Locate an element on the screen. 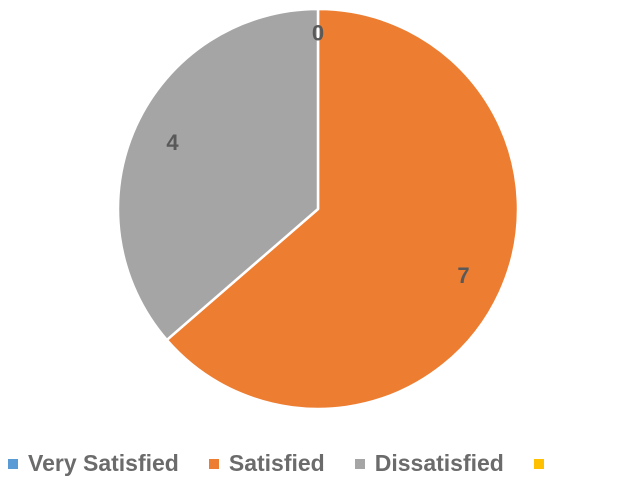  data-label-very-satisfied: 0 is located at coordinates (318, 33).